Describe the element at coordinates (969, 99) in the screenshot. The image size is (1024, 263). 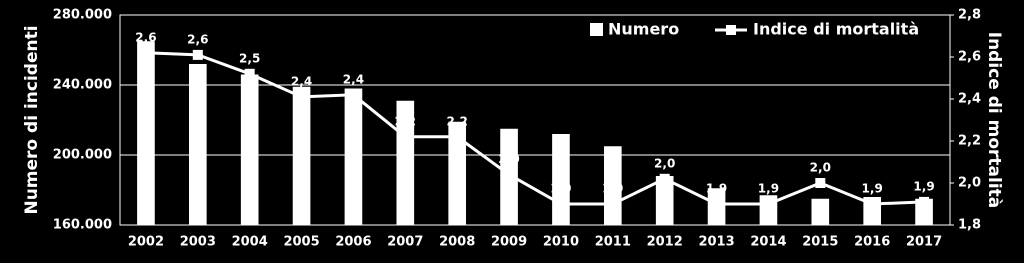
I see `y2-tick-label: 2,4` at that location.